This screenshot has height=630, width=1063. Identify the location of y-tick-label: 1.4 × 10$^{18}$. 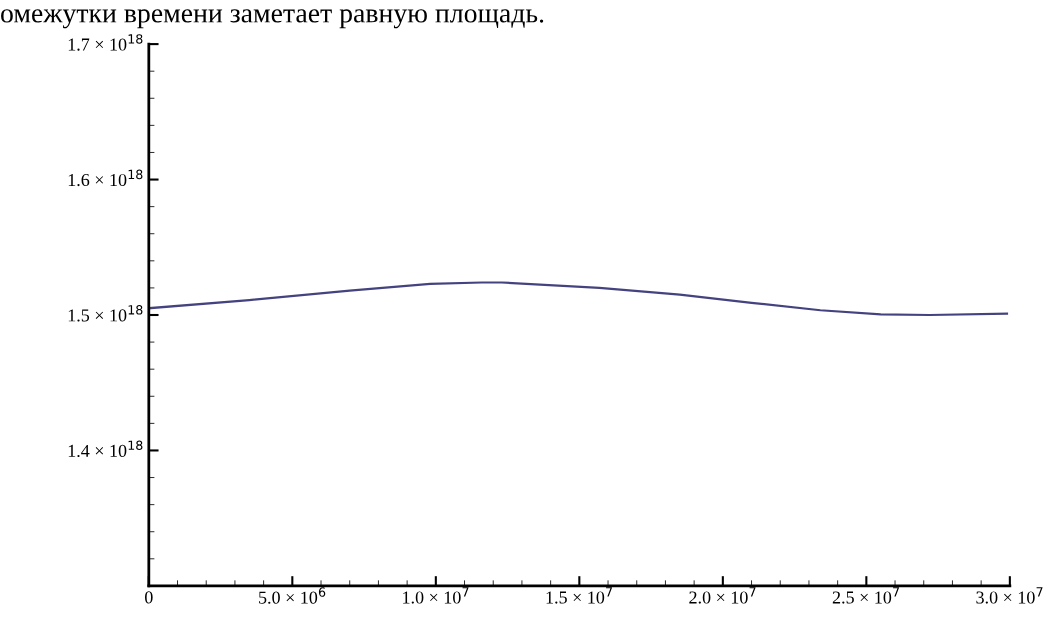
(105, 449).